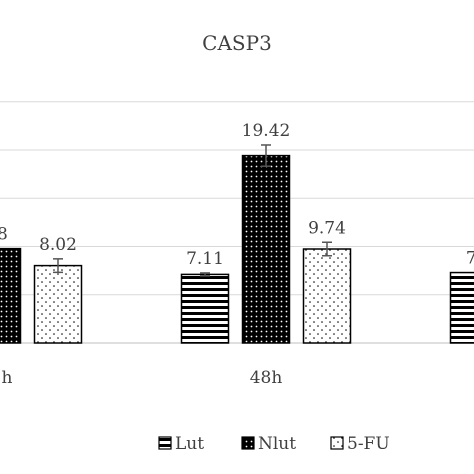 The height and width of the screenshot is (474, 474). Describe the element at coordinates (205, 308) in the screenshot. I see `bar-lut-48h` at that location.